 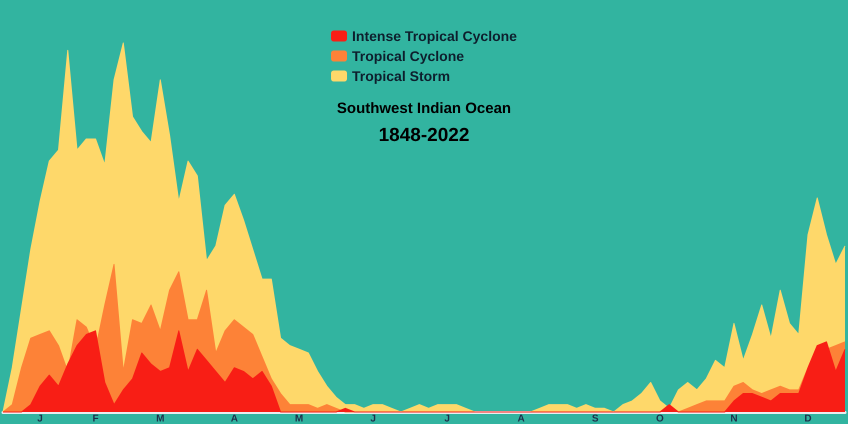 I want to click on text: Southwest Indian Ocean, so click(x=424, y=108).